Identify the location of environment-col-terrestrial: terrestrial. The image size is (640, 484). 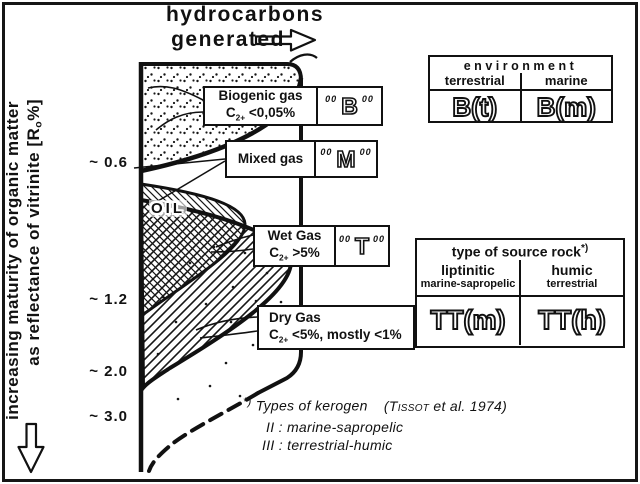
(474, 80).